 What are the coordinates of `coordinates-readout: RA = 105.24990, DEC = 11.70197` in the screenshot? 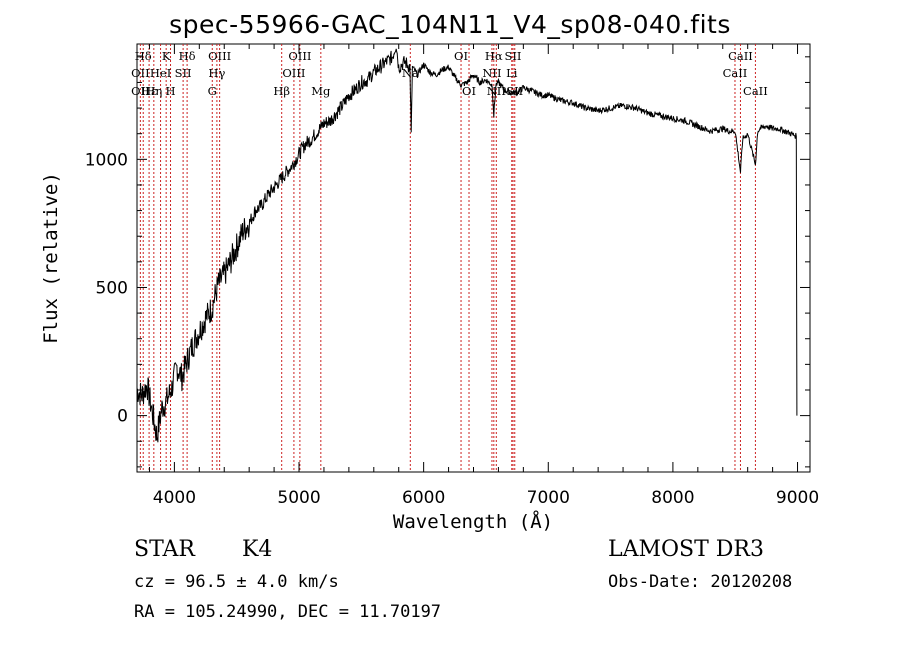 It's located at (288, 612).